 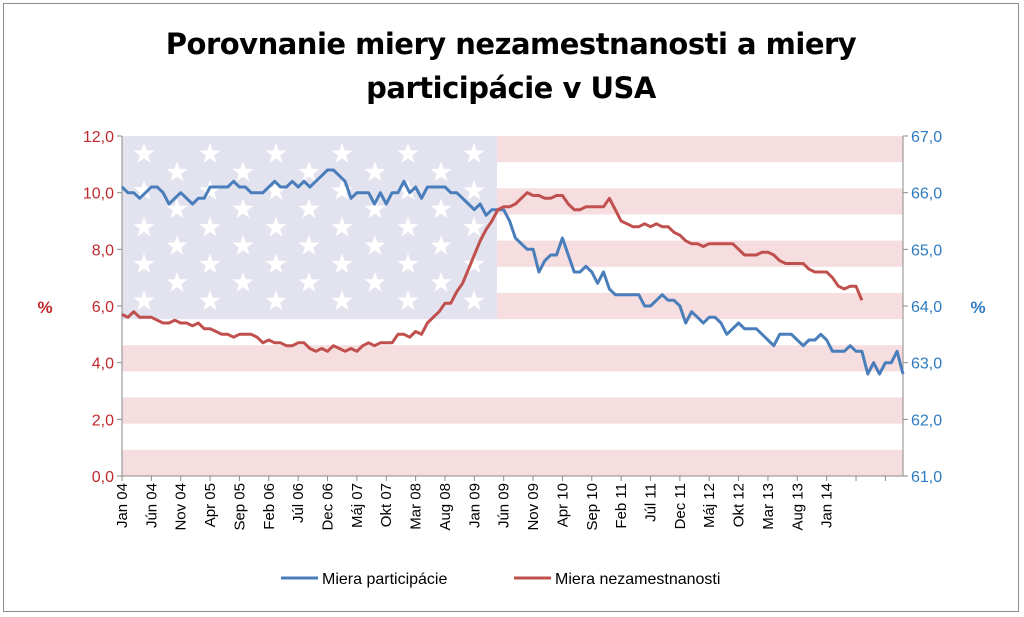 What do you see at coordinates (739, 505) in the screenshot?
I see `x-tick-label: Okt 12` at bounding box center [739, 505].